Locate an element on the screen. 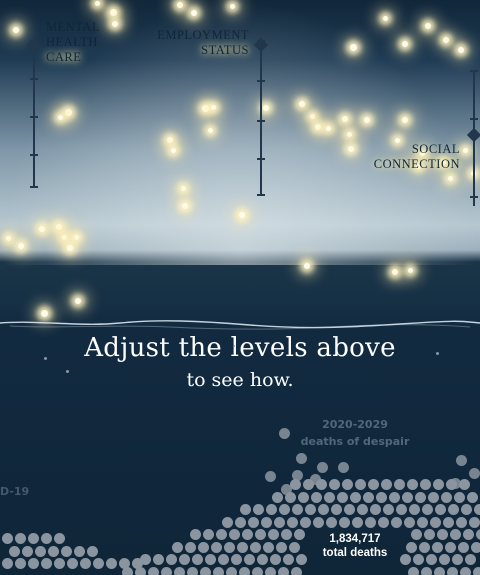  total-deaths-label: total deaths is located at coordinates (355, 553).